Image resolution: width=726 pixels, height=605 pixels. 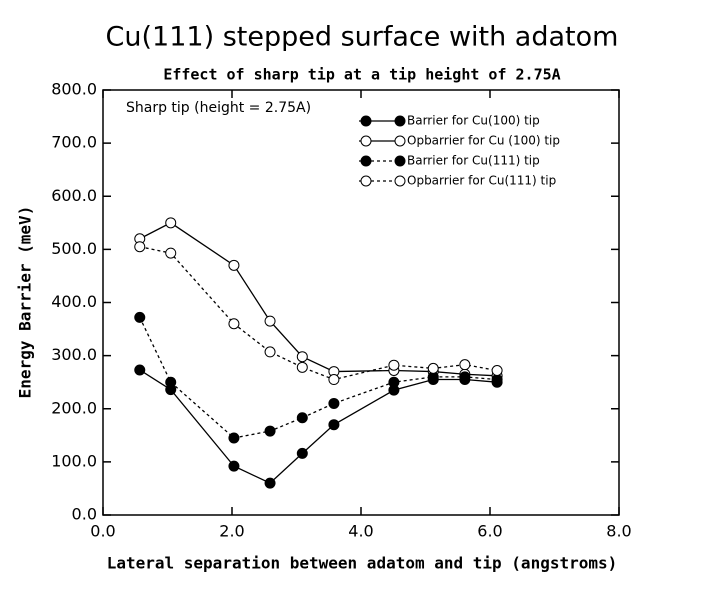 I want to click on legend-label: Opbarrier for Cu (100) tip, so click(x=483, y=141).